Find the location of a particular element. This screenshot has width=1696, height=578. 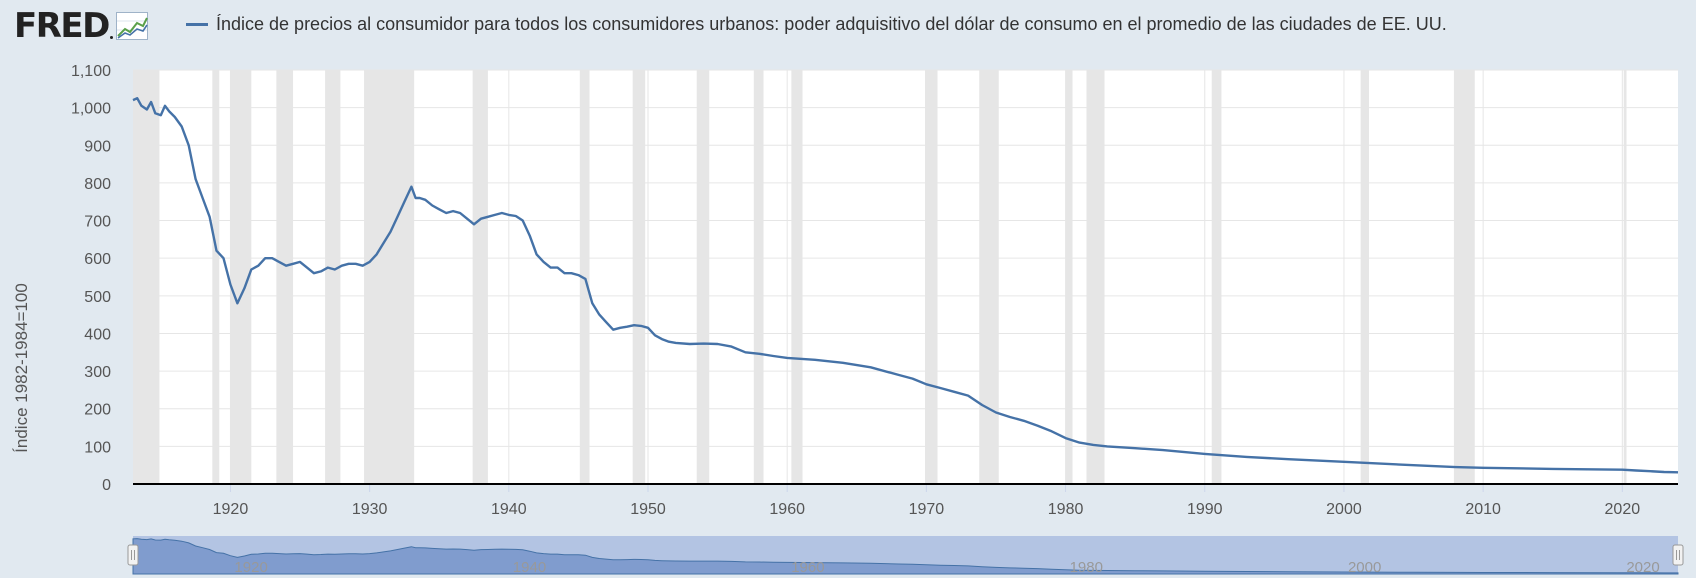

x-tick-label: 2020 is located at coordinates (1623, 509).